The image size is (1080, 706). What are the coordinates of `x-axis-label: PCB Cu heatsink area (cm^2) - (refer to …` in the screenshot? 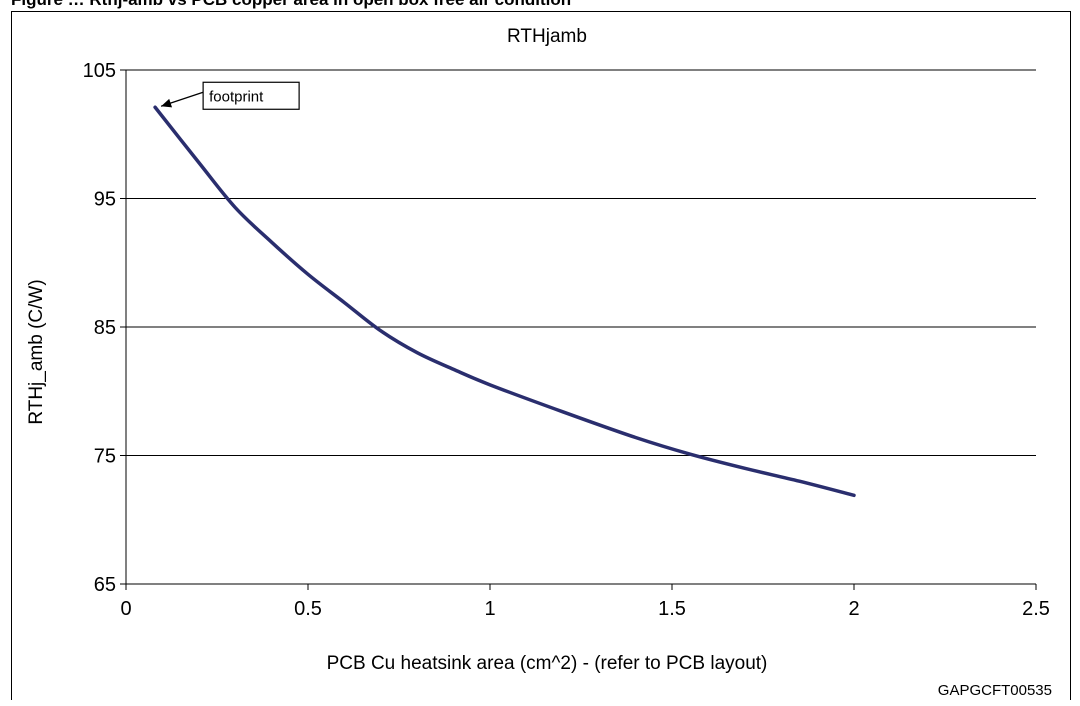 It's located at (547, 663).